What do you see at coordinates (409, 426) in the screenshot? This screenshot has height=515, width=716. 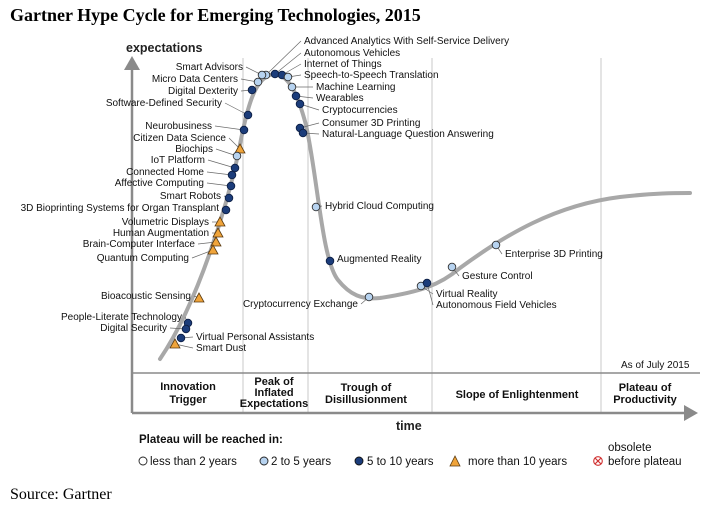 I see `x-axis-label: time` at bounding box center [409, 426].